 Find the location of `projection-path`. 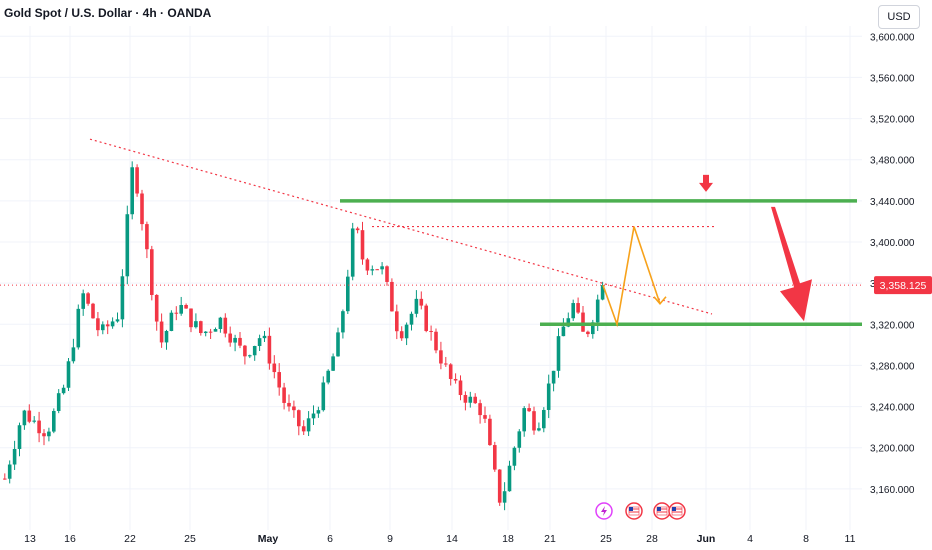

projection-path is located at coordinates (631, 277).